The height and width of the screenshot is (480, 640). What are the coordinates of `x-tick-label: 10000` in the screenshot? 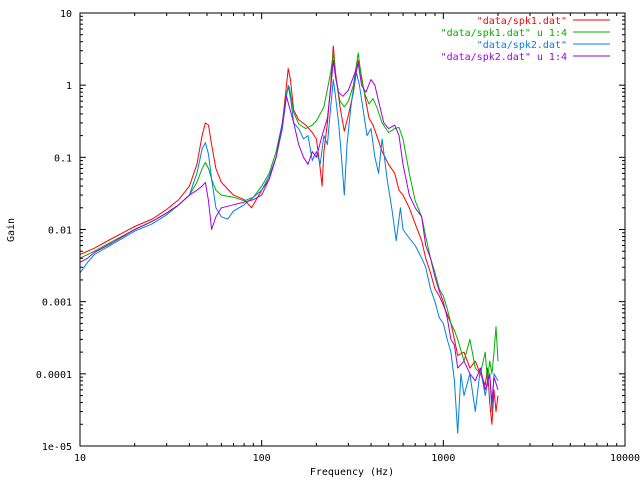 It's located at (625, 458).